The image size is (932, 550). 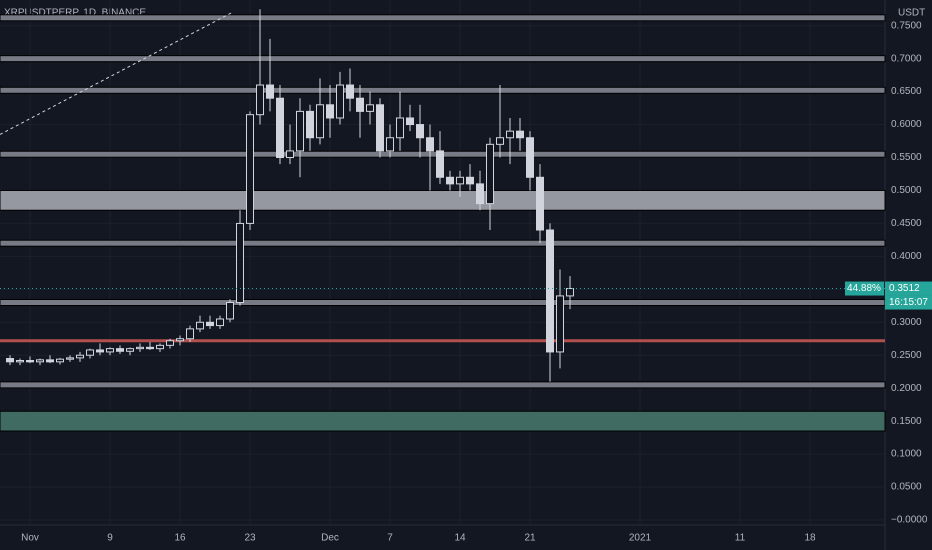 What do you see at coordinates (460, 538) in the screenshot?
I see `x-tick-label: 14` at bounding box center [460, 538].